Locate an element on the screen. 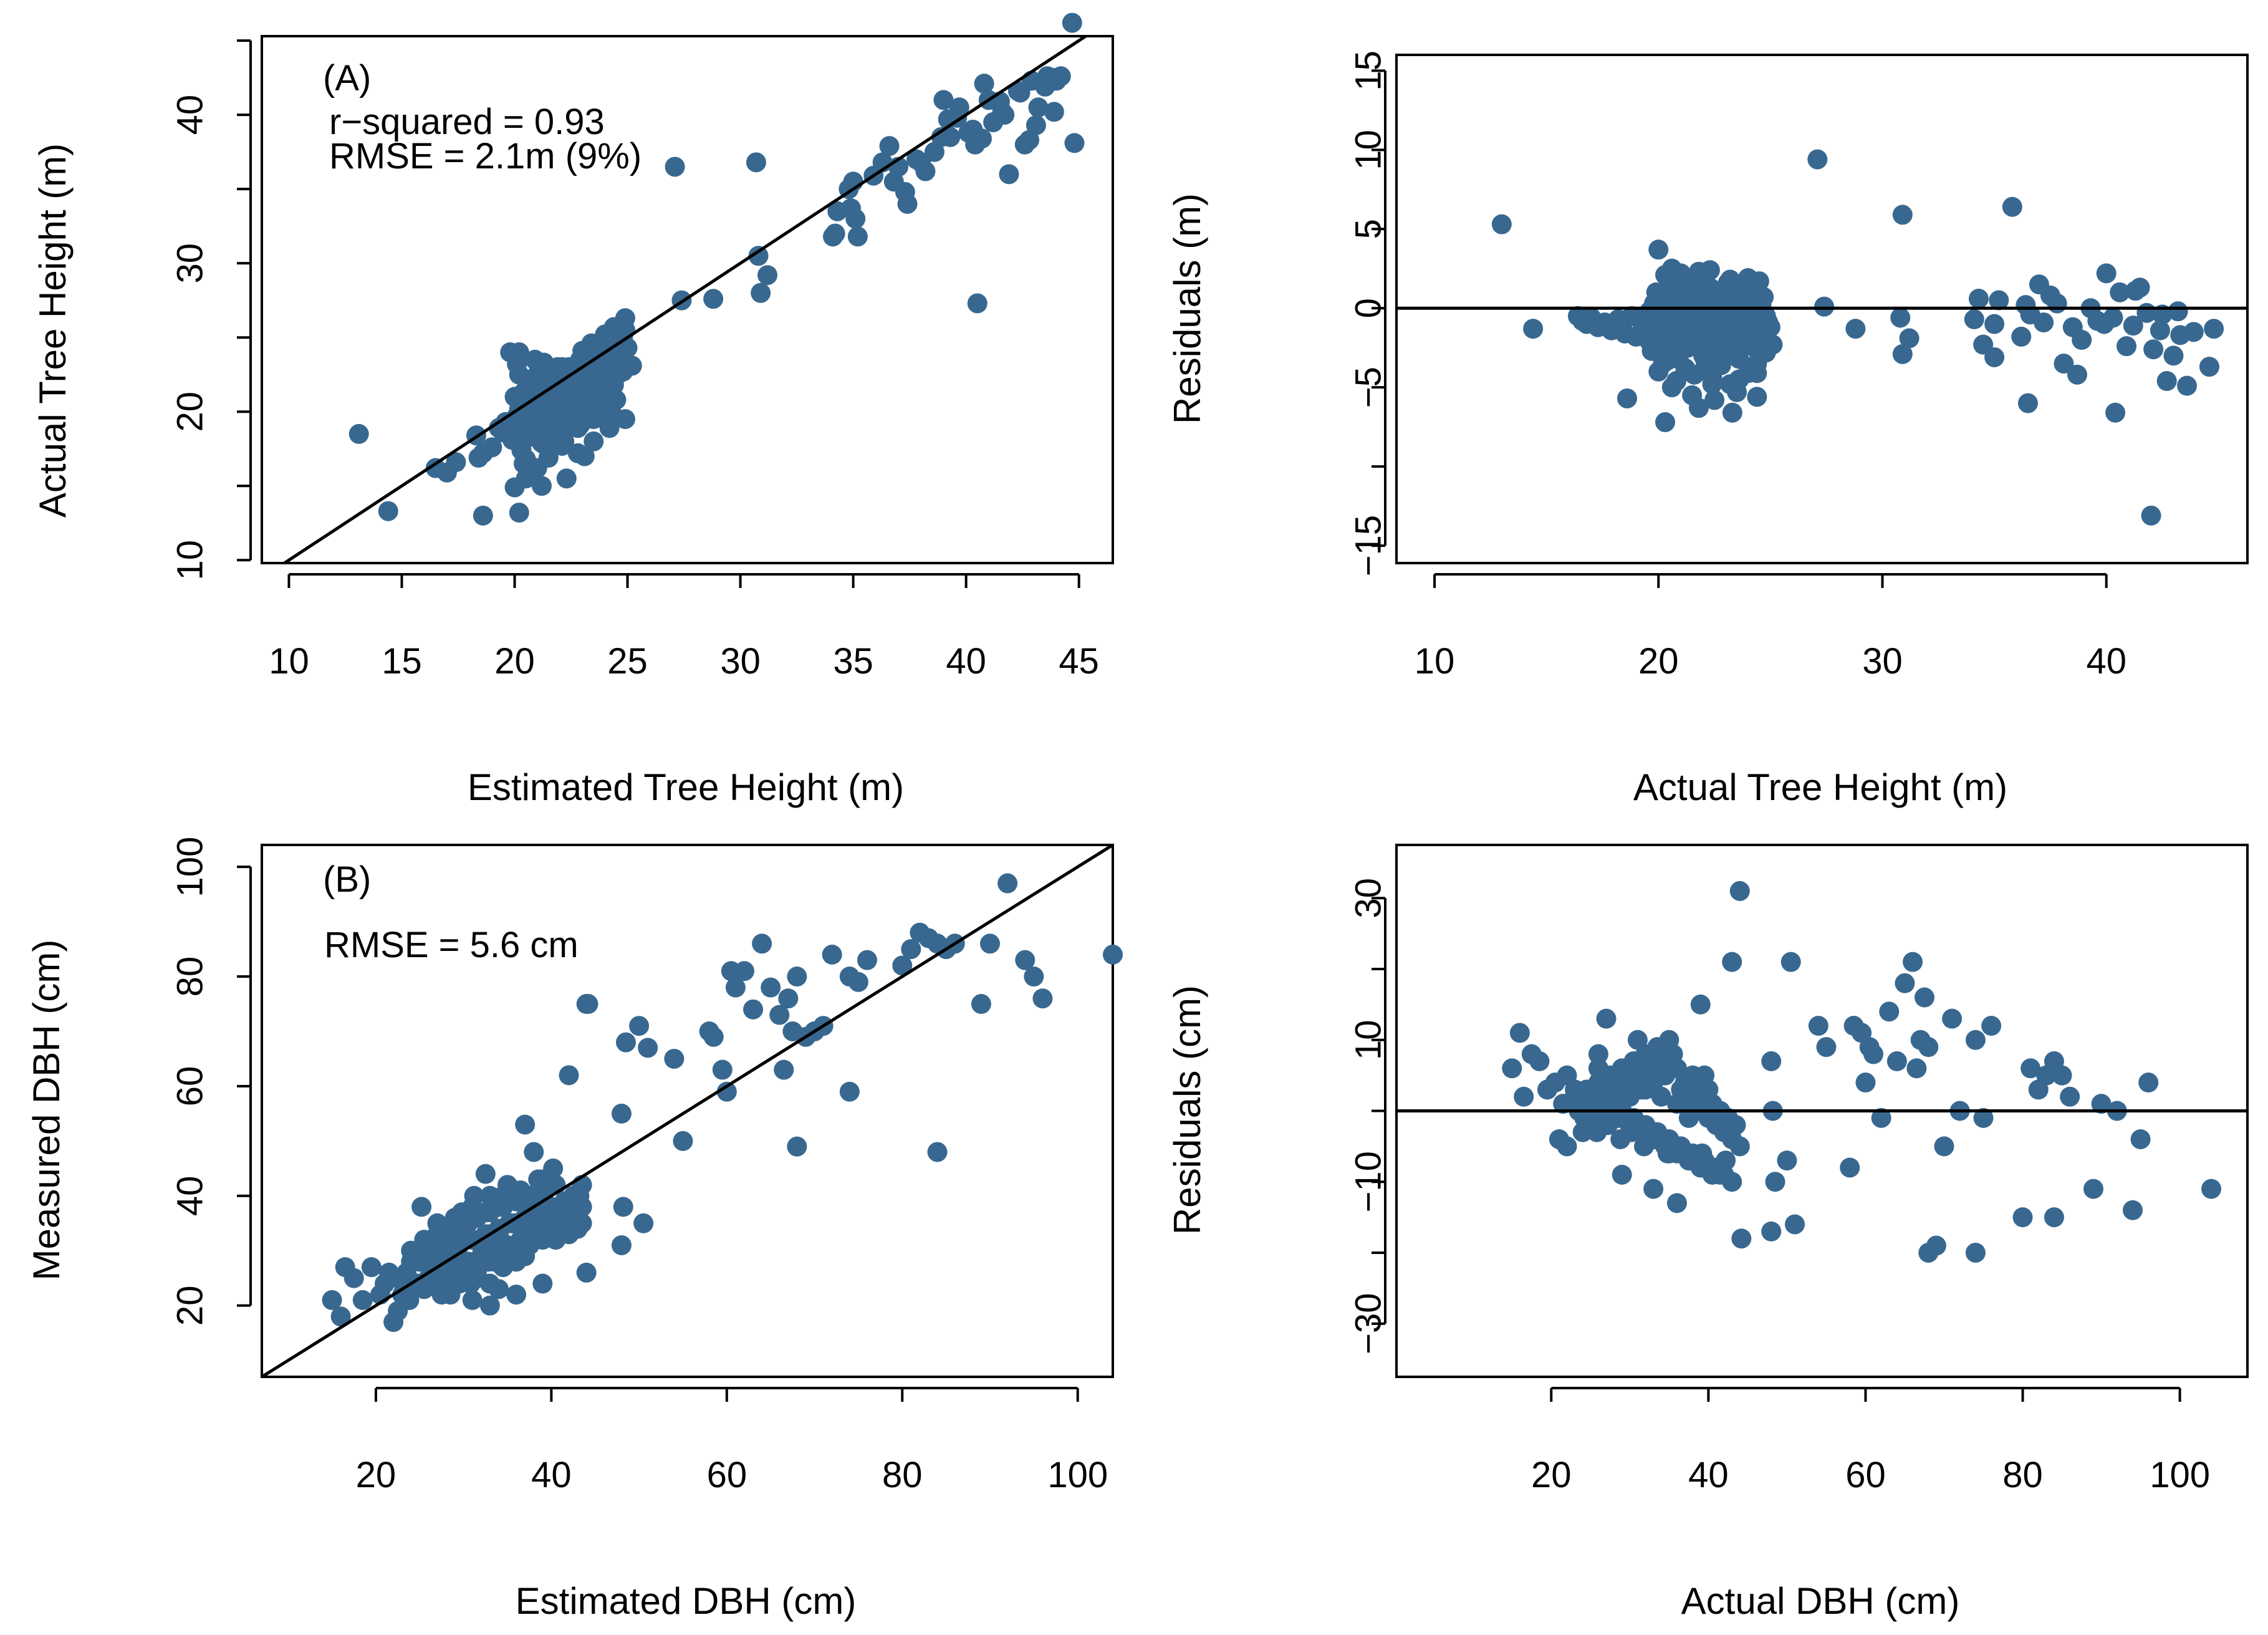  x-tick-label: 15 is located at coordinates (402, 661).